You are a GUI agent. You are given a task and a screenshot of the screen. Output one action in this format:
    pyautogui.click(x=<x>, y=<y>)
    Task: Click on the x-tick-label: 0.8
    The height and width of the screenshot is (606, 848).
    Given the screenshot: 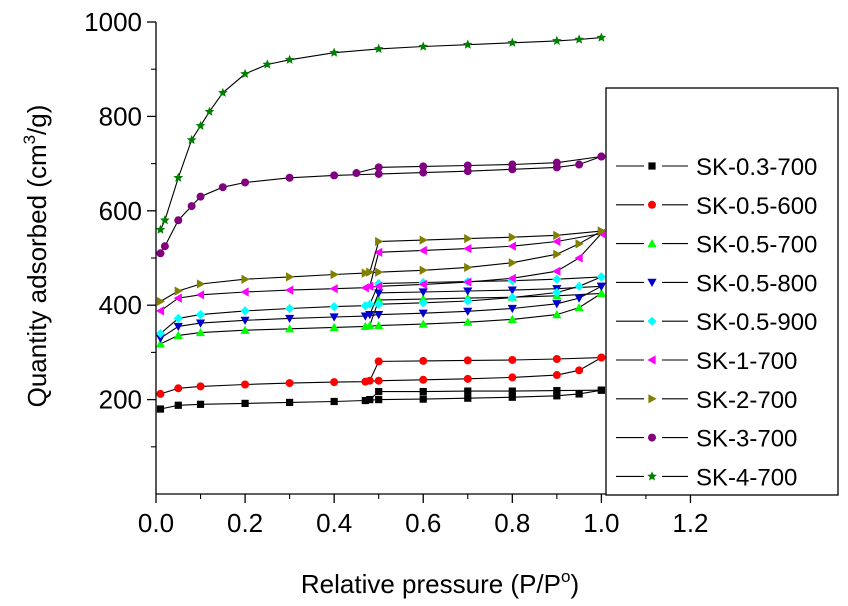 What is the action you would take?
    pyautogui.click(x=512, y=523)
    